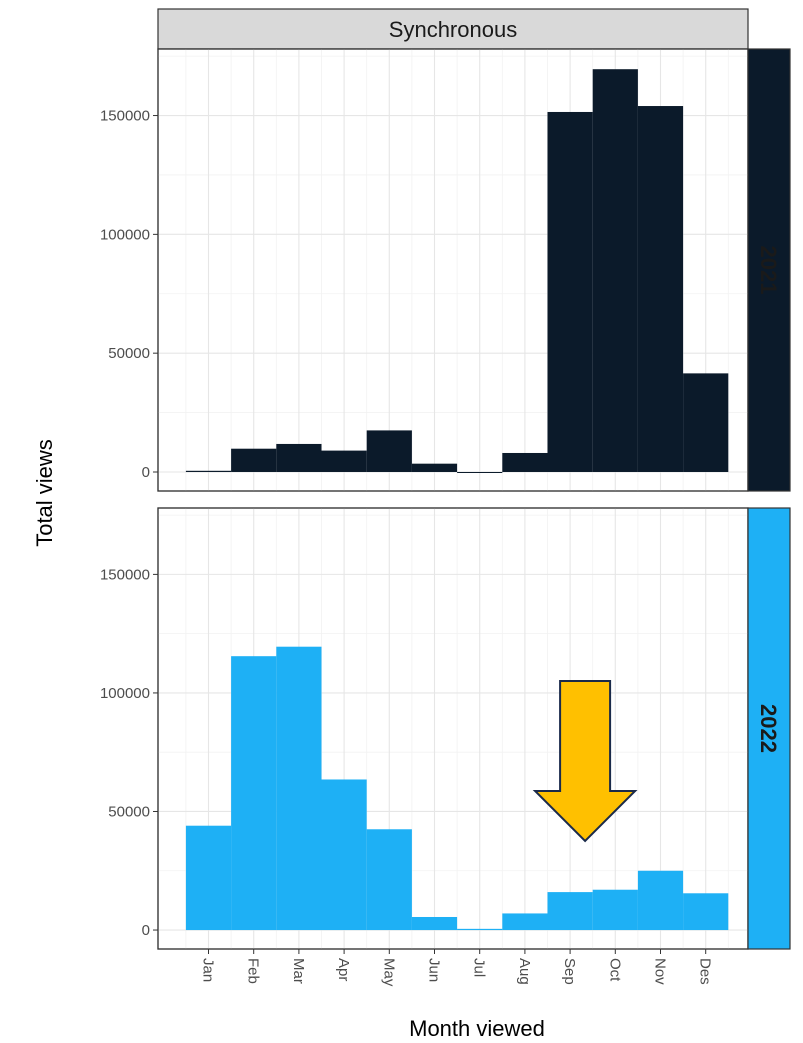 The height and width of the screenshot is (1043, 803). I want to click on x-tick-label-Des: Des, so click(705, 971).